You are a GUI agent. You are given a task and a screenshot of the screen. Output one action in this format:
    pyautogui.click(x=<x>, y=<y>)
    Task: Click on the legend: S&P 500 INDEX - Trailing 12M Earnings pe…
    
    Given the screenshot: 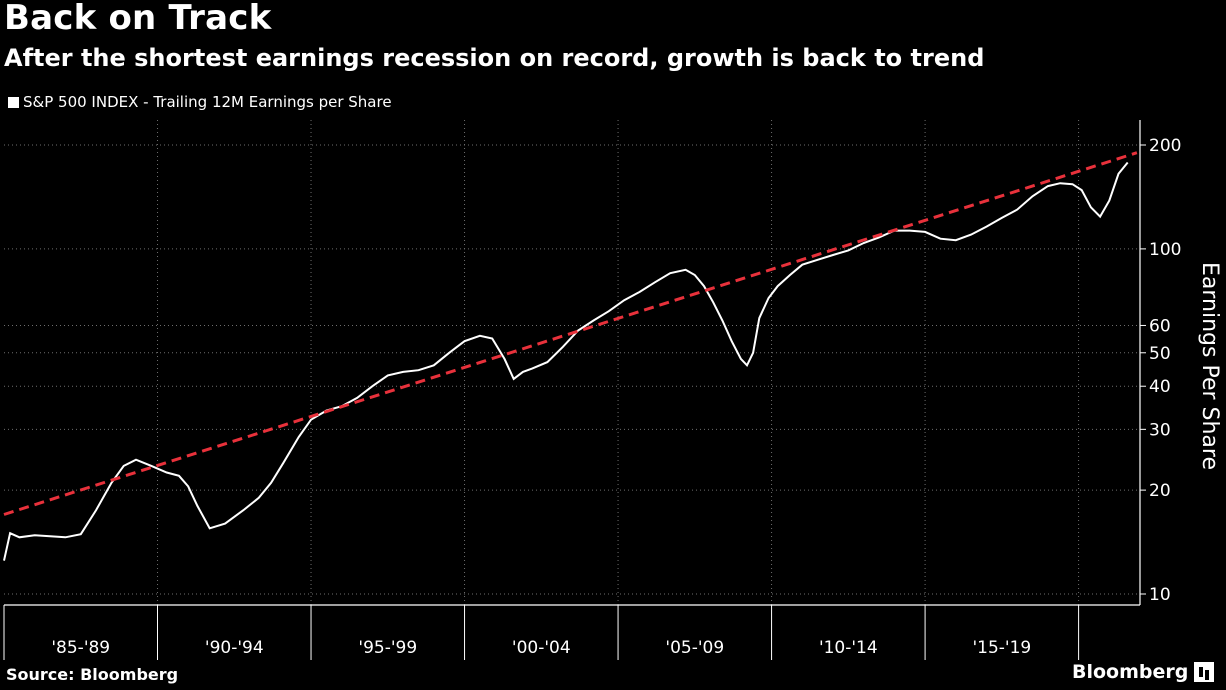 What is the action you would take?
    pyautogui.click(x=200, y=102)
    